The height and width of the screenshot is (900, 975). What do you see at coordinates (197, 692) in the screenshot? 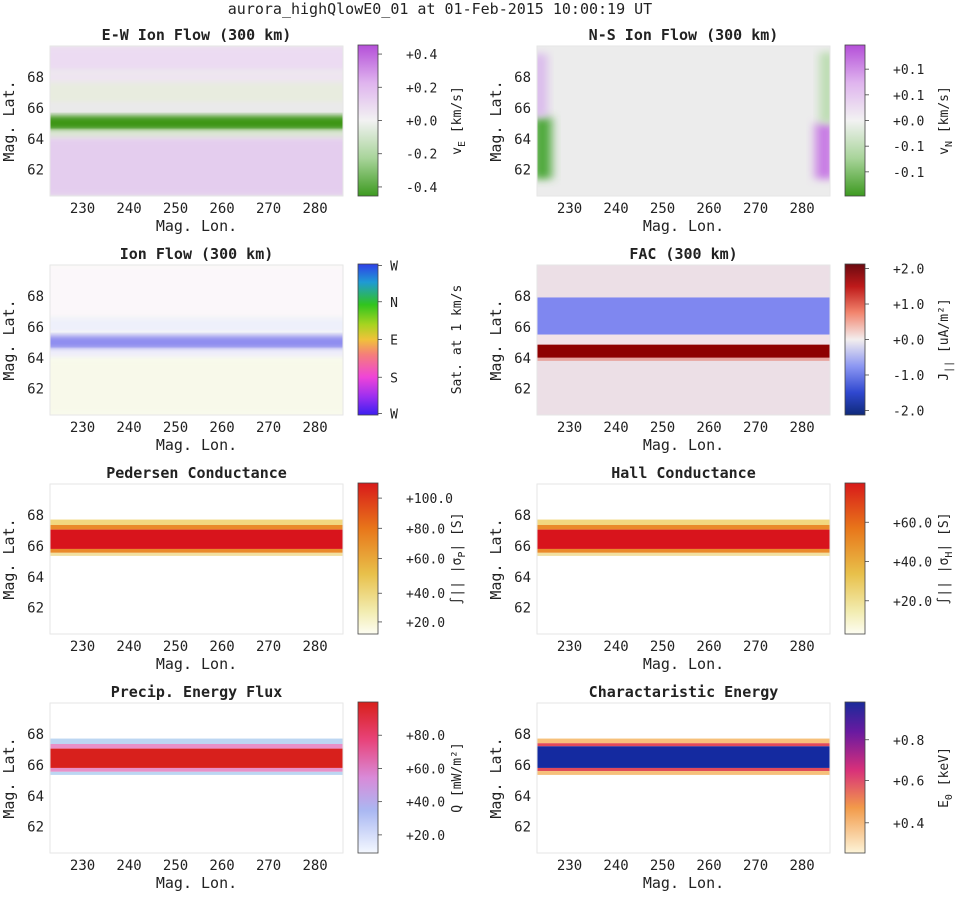
I see `panel-title: Precip. Energy Flux` at bounding box center [197, 692].